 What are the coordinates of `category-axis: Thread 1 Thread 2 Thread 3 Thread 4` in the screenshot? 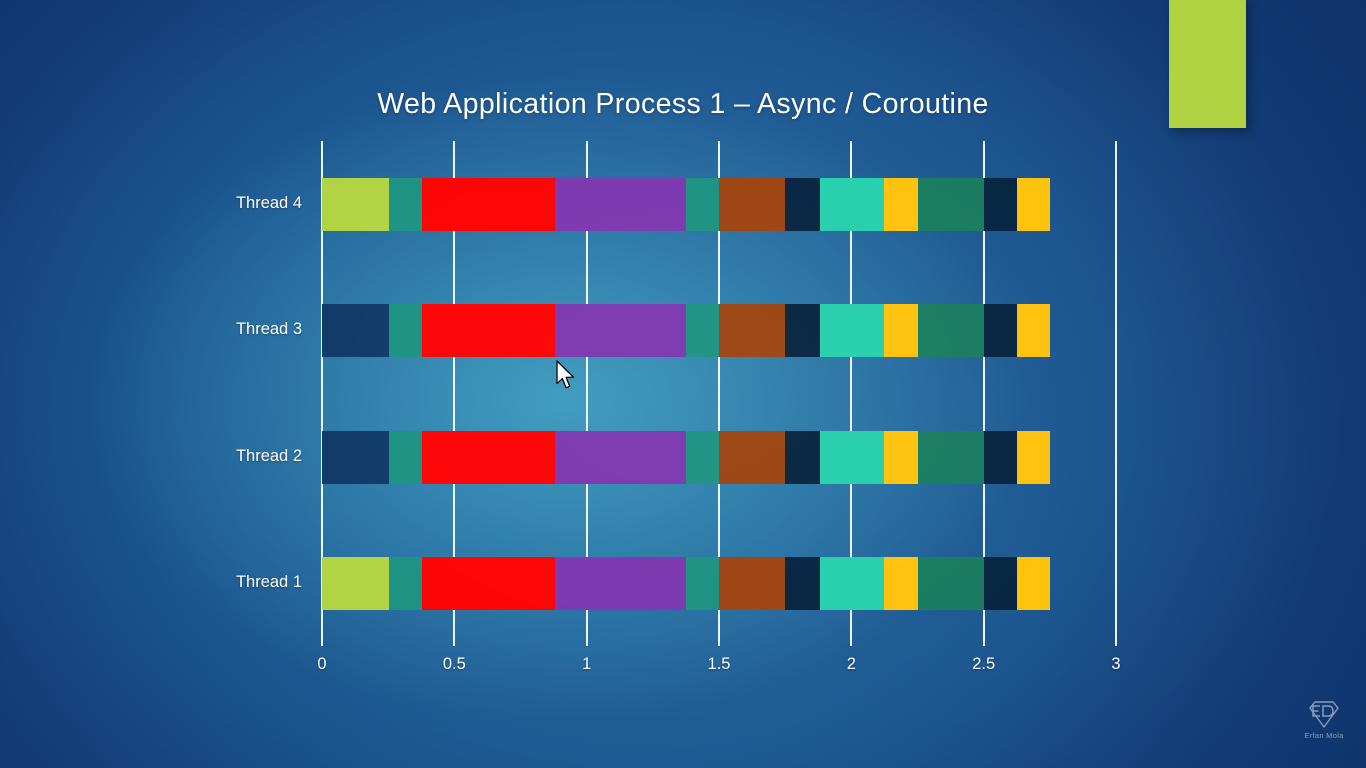 It's located at (222, 393).